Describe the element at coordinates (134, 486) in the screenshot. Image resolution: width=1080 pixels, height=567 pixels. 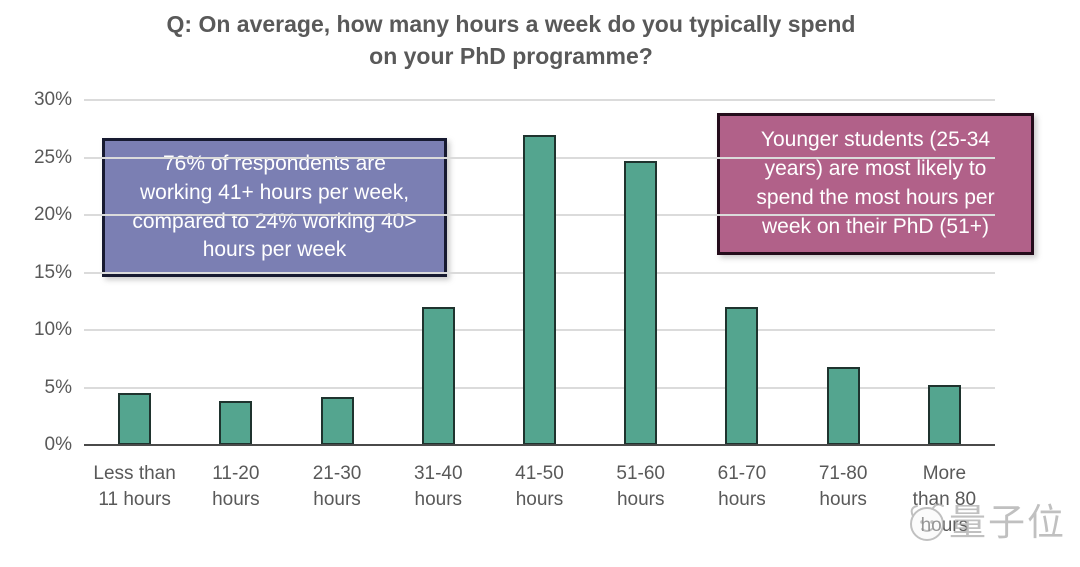
I see `x-axis-category-label: Less than 11 hours` at that location.